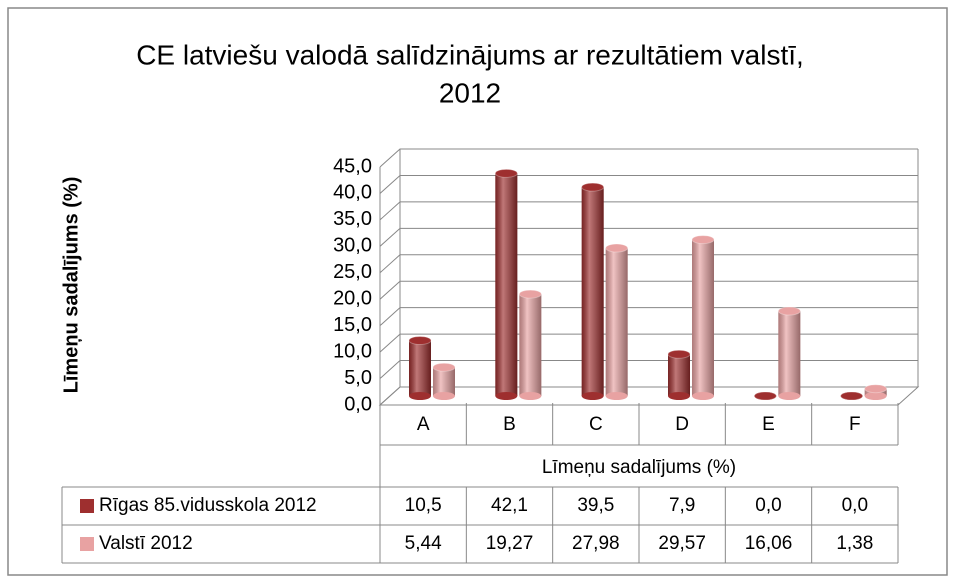 The height and width of the screenshot is (583, 955). I want to click on y-tick-label: 45,0, so click(352, 166).